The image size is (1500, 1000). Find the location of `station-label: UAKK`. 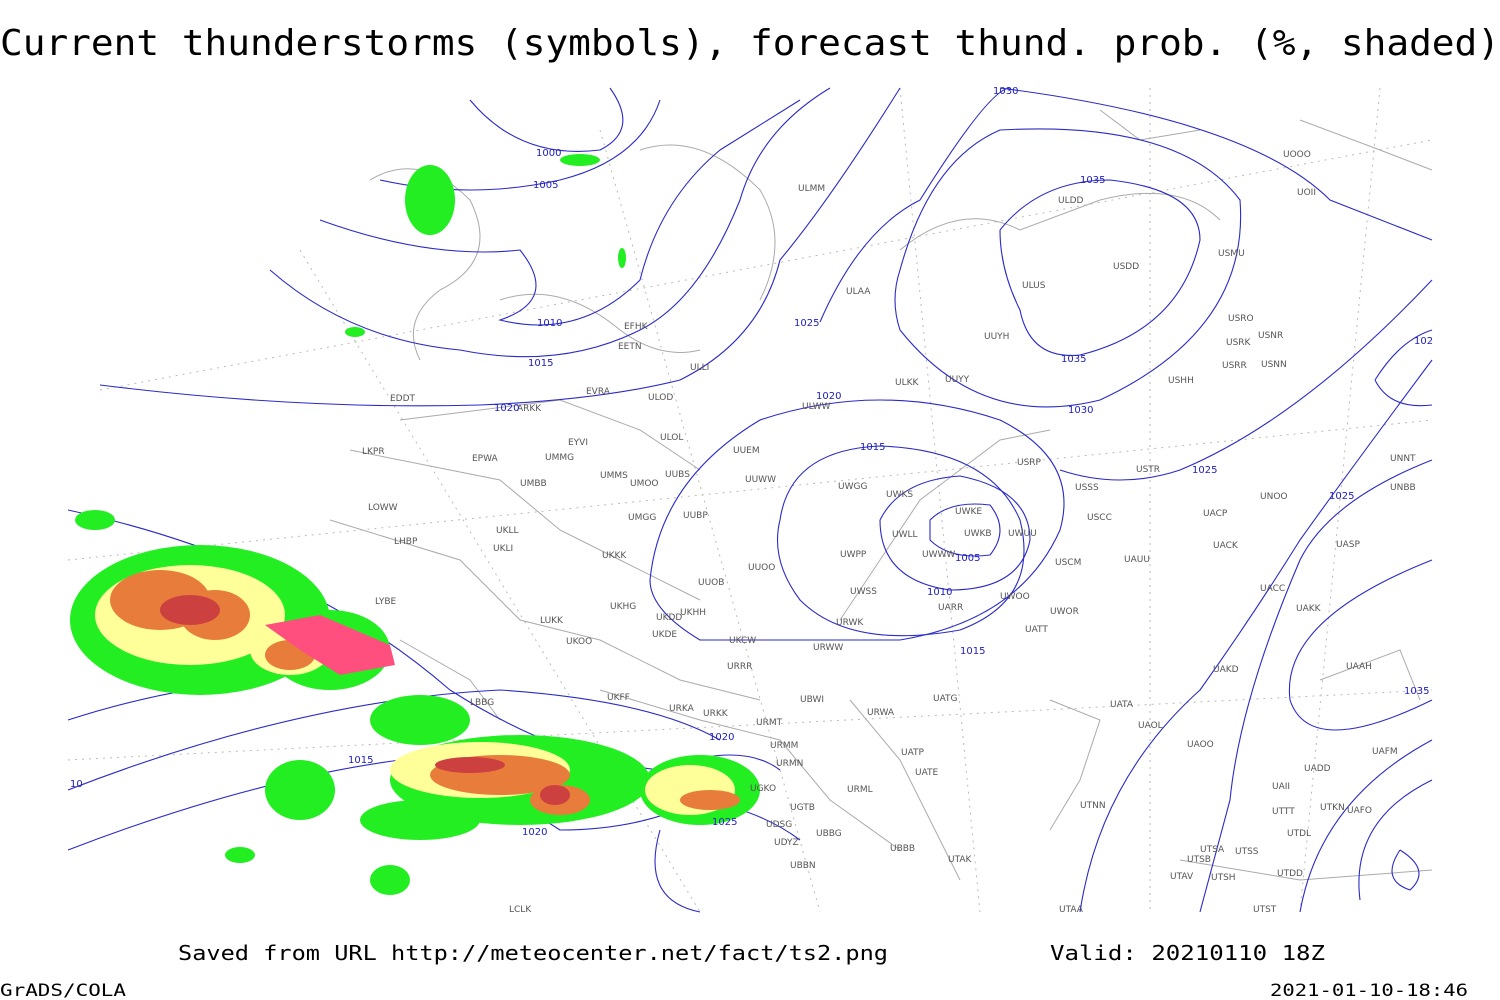

station-label: UAKK is located at coordinates (1309, 609).